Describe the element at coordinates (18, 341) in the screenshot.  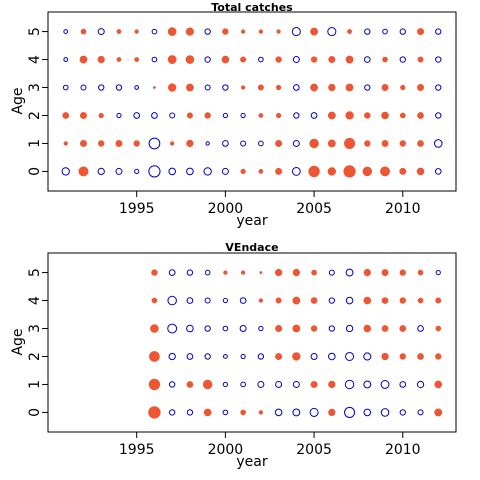
I see `y-axis-label: Age` at that location.